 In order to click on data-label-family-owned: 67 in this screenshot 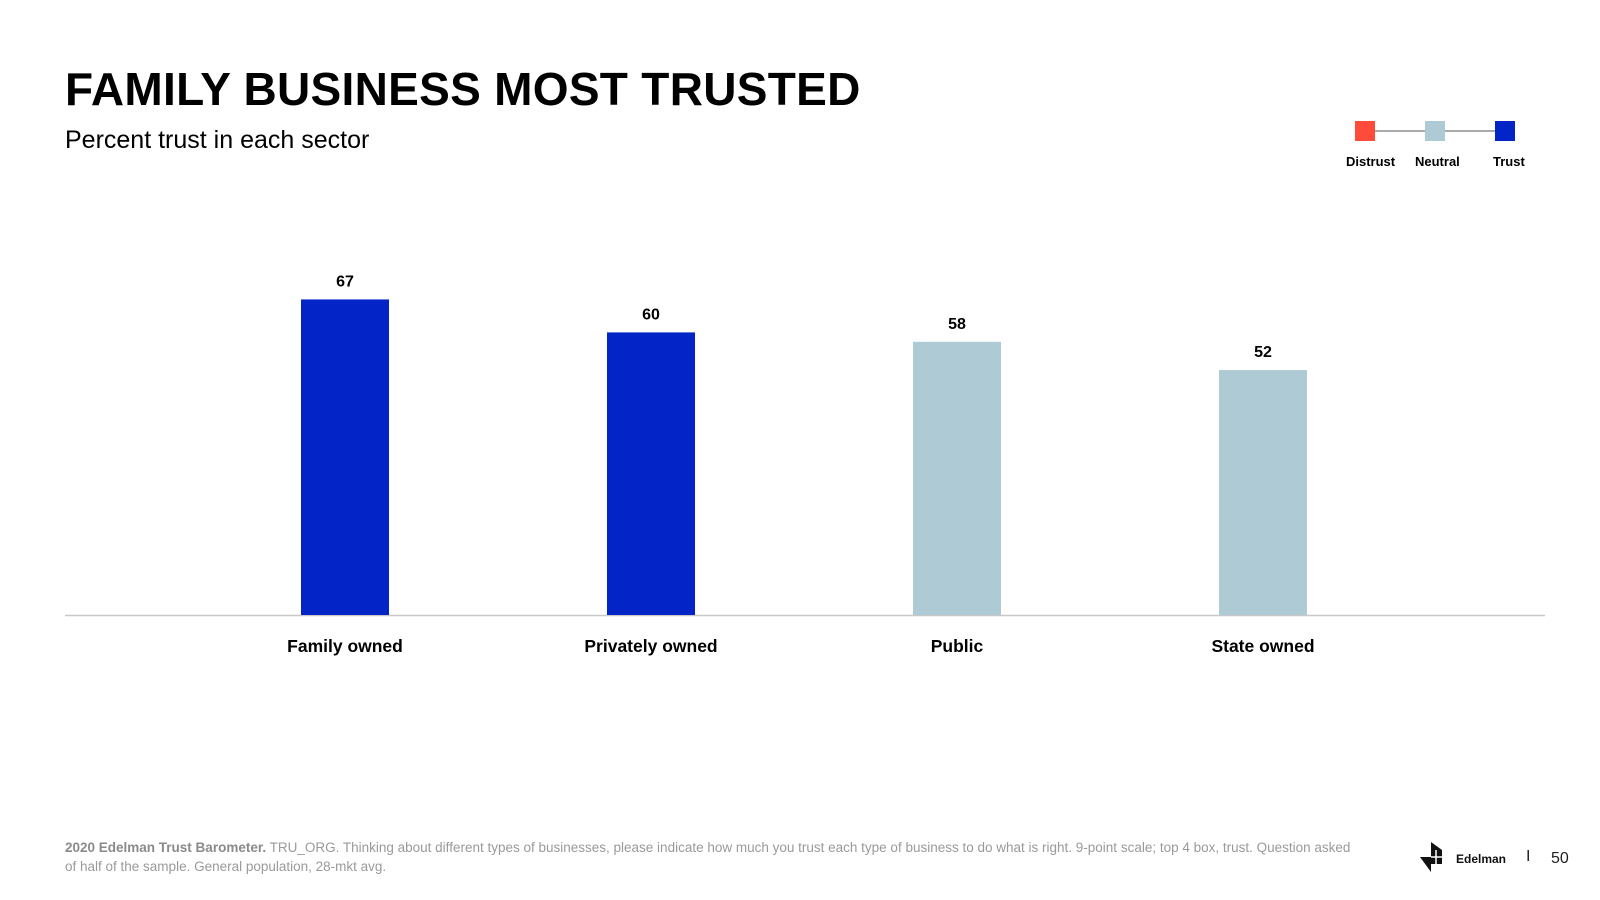, I will do `click(345, 281)`.